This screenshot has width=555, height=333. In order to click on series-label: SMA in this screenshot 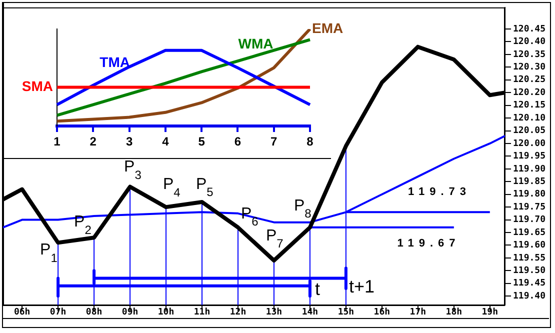, I will do `click(37, 86)`.